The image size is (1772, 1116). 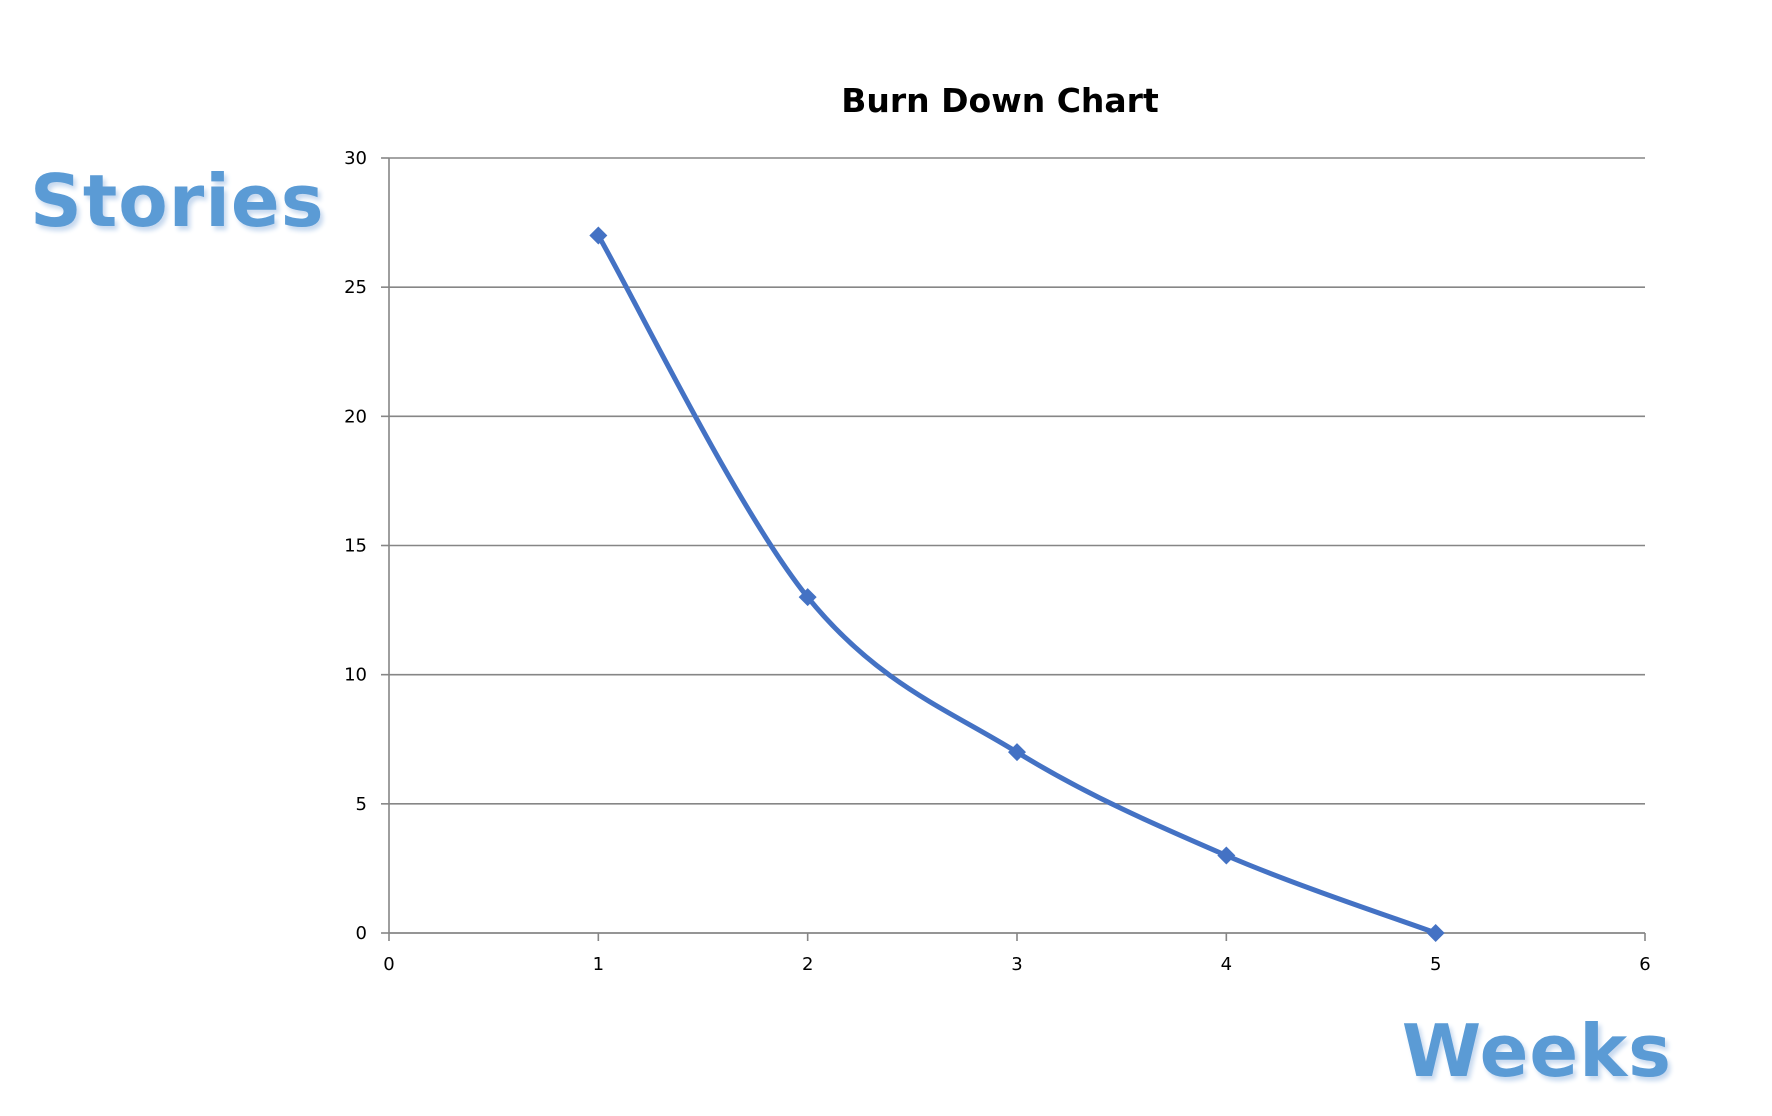 I want to click on x-axis-label: Weeks, so click(x=1536, y=1051).